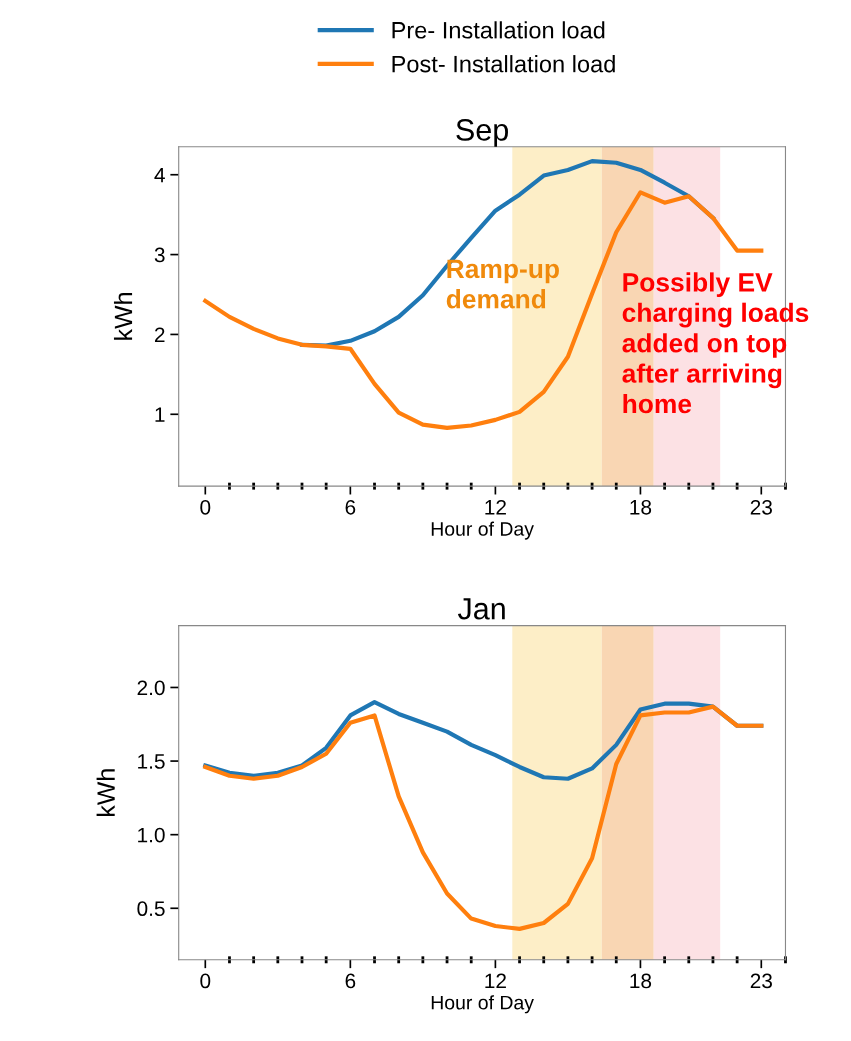 The image size is (851, 1041). What do you see at coordinates (483, 817) in the screenshot?
I see `line-series` at bounding box center [483, 817].